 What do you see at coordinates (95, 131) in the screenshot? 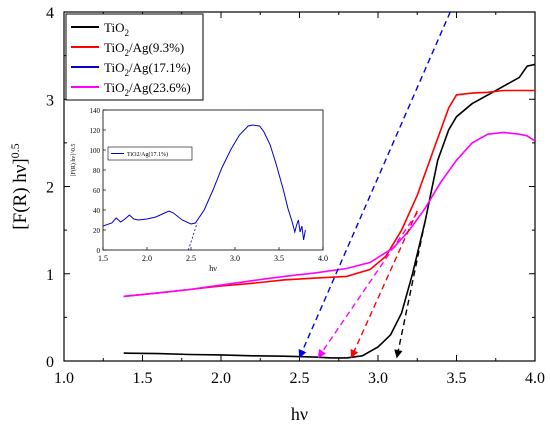
I see `inset-y-tick-label: 120` at bounding box center [95, 131].